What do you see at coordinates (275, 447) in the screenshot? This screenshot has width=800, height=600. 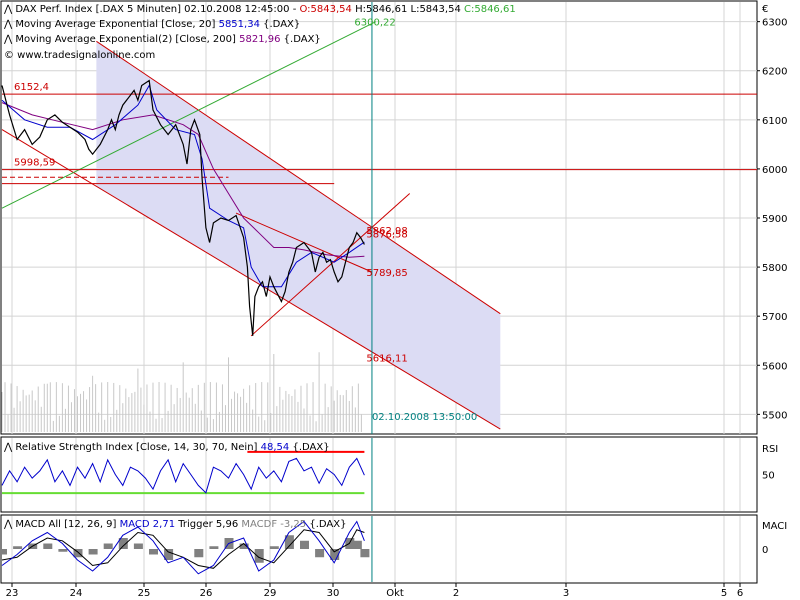 I see `rsi-value: 48,54` at bounding box center [275, 447].